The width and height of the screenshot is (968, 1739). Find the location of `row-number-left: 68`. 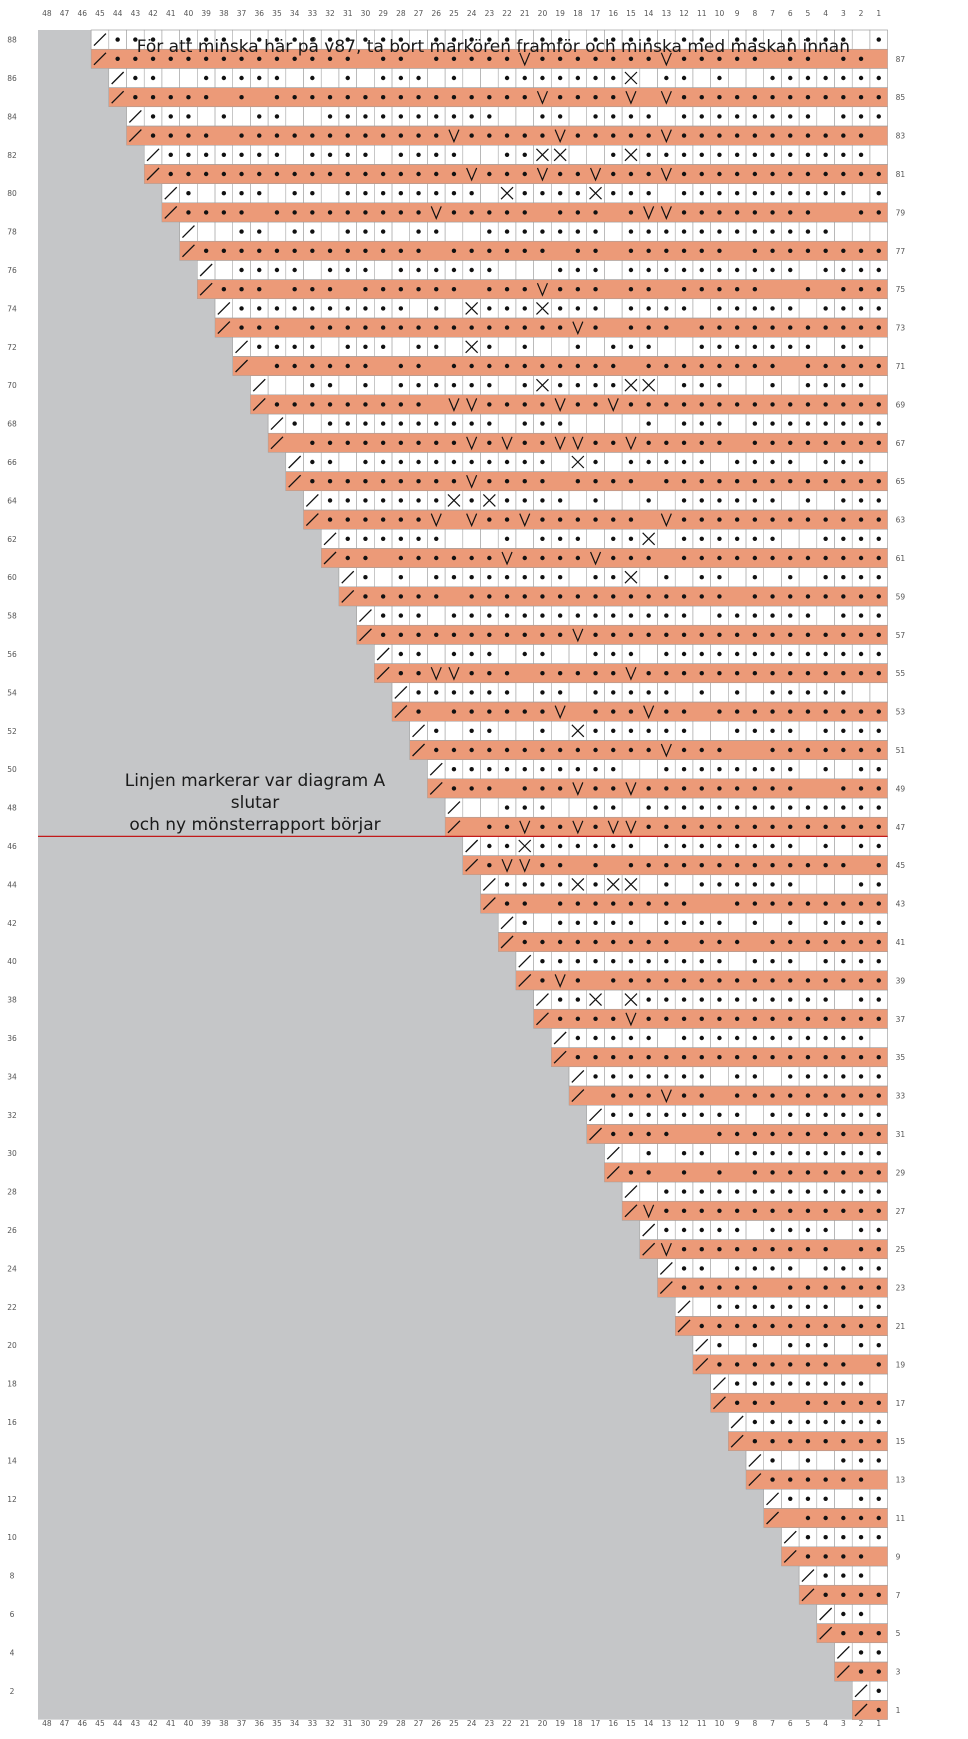

row-number-left: 68 is located at coordinates (12, 424).